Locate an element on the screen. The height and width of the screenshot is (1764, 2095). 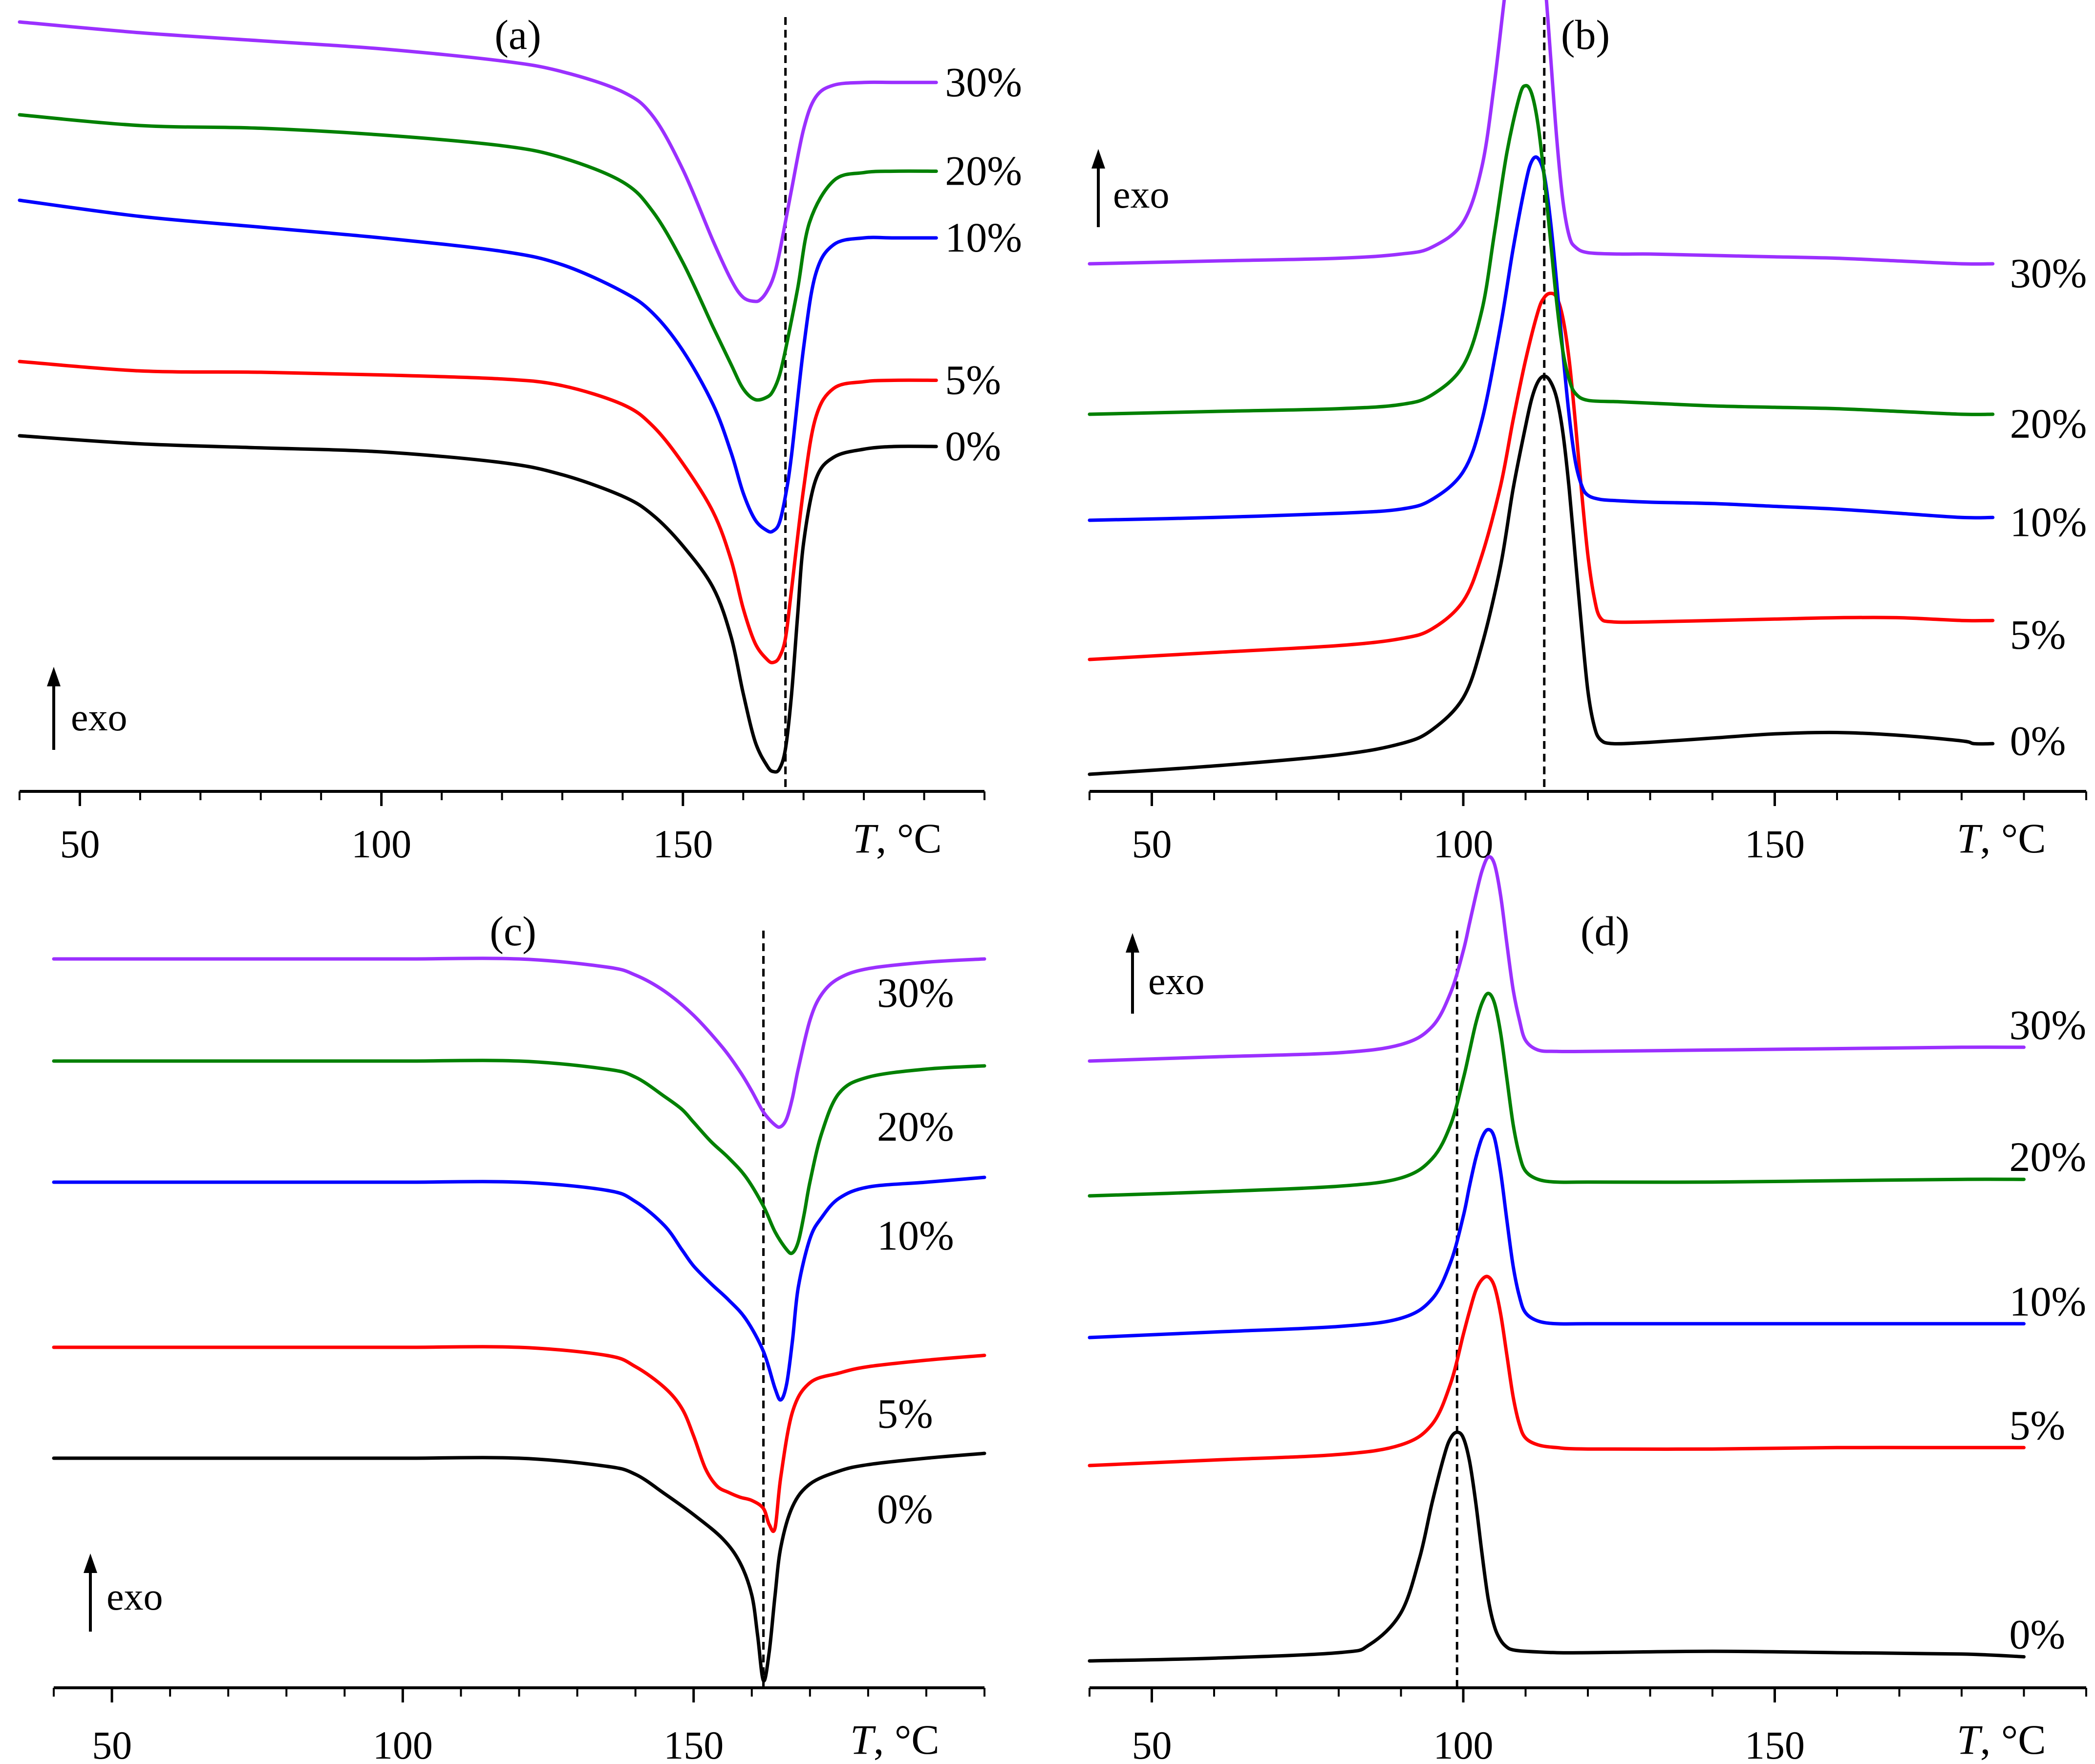
panel-label: (d) is located at coordinates (1605, 931).